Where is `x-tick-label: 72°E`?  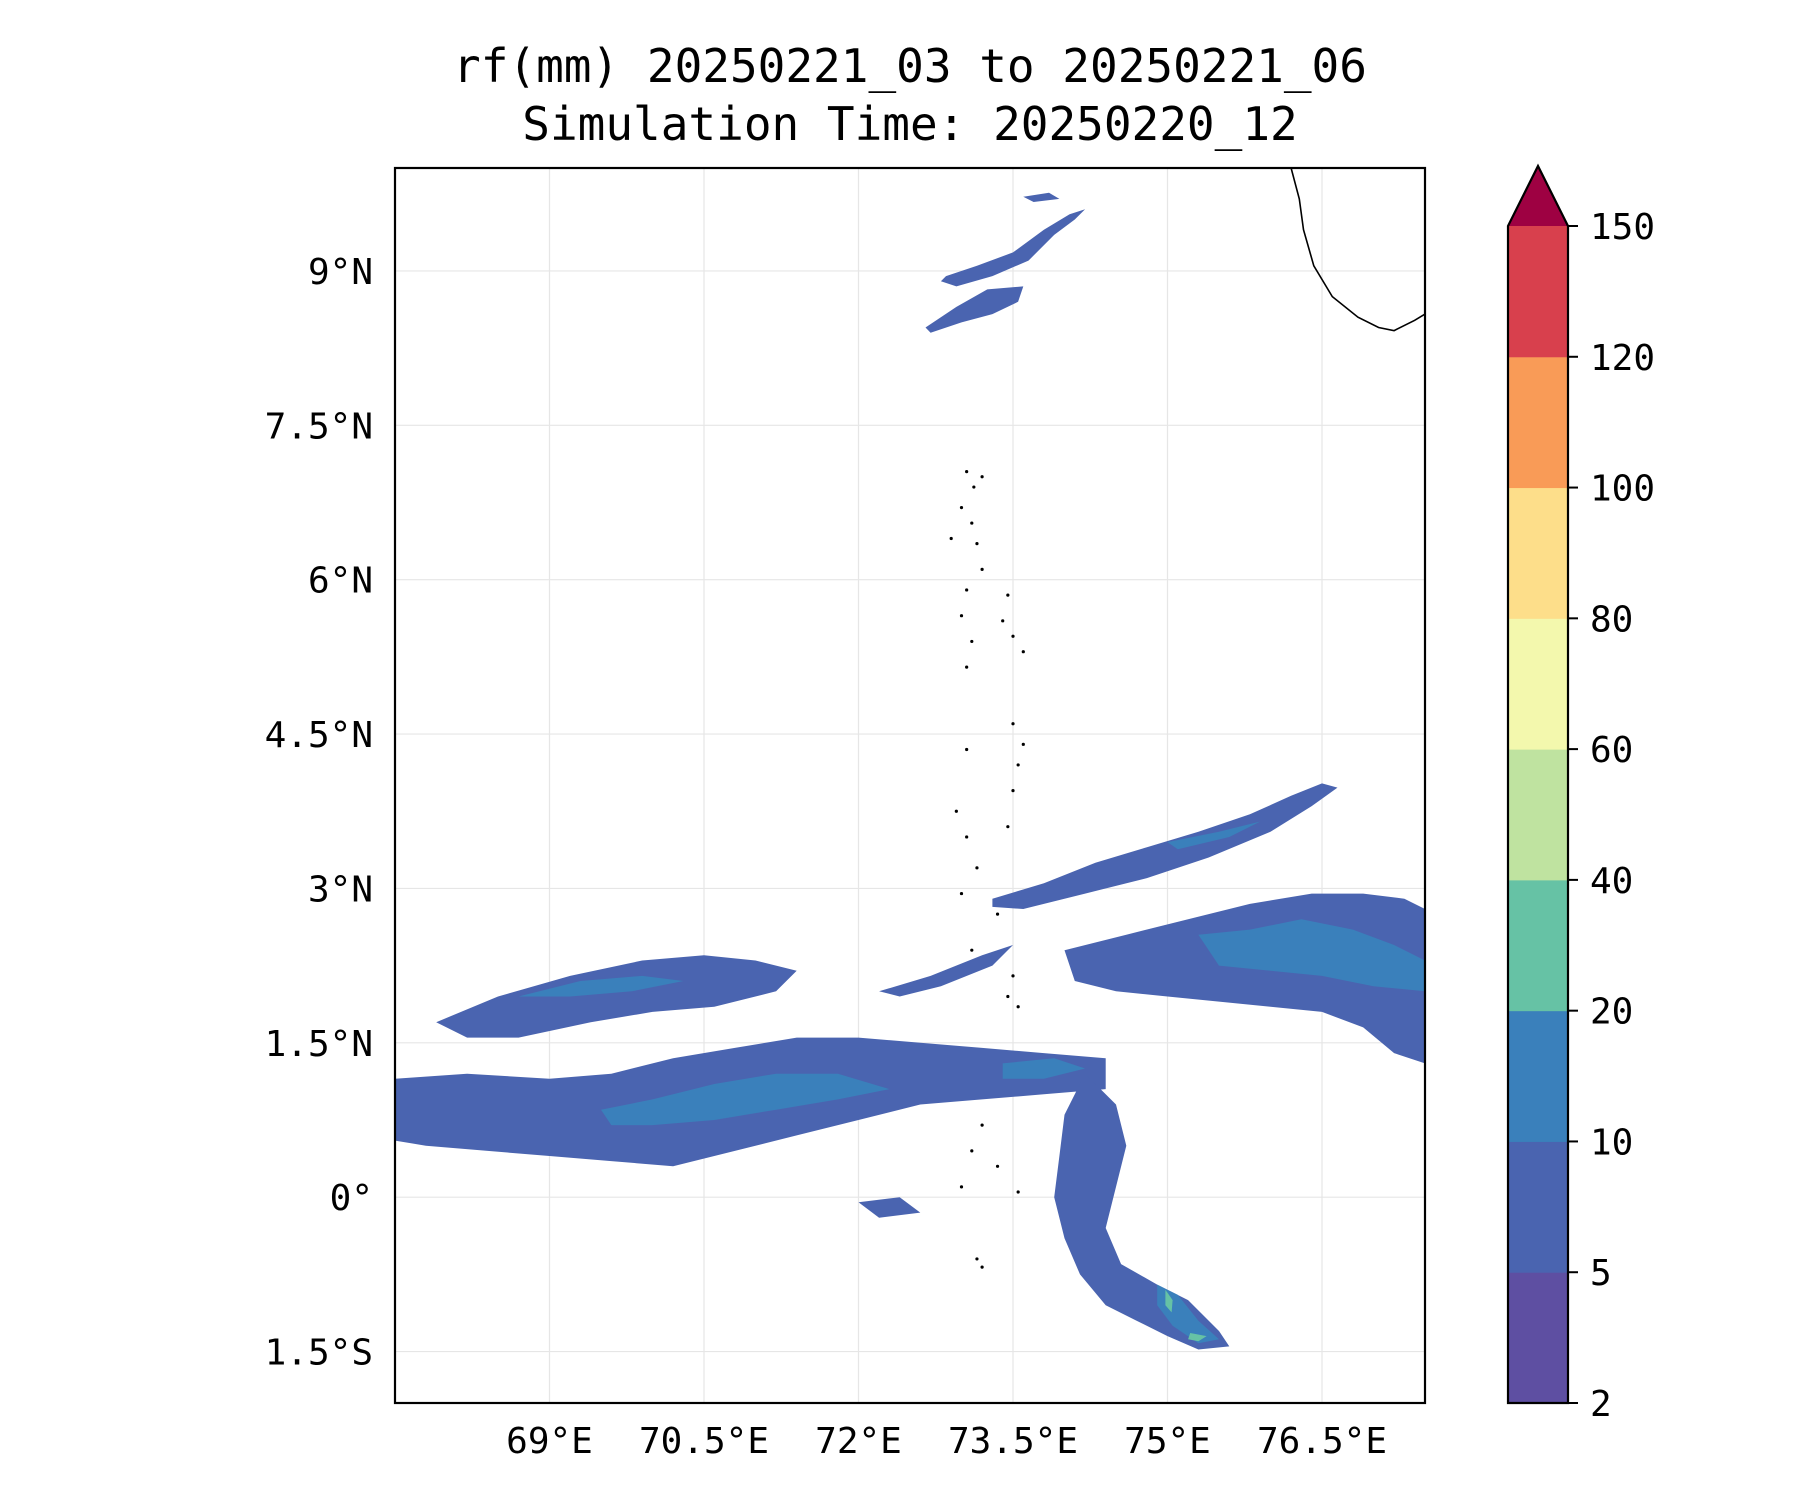
x-tick-label: 72°E is located at coordinates (858, 1441).